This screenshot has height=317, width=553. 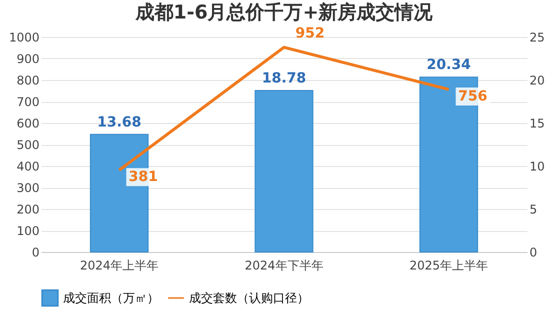 I want to click on data-label: 381, so click(x=143, y=177).